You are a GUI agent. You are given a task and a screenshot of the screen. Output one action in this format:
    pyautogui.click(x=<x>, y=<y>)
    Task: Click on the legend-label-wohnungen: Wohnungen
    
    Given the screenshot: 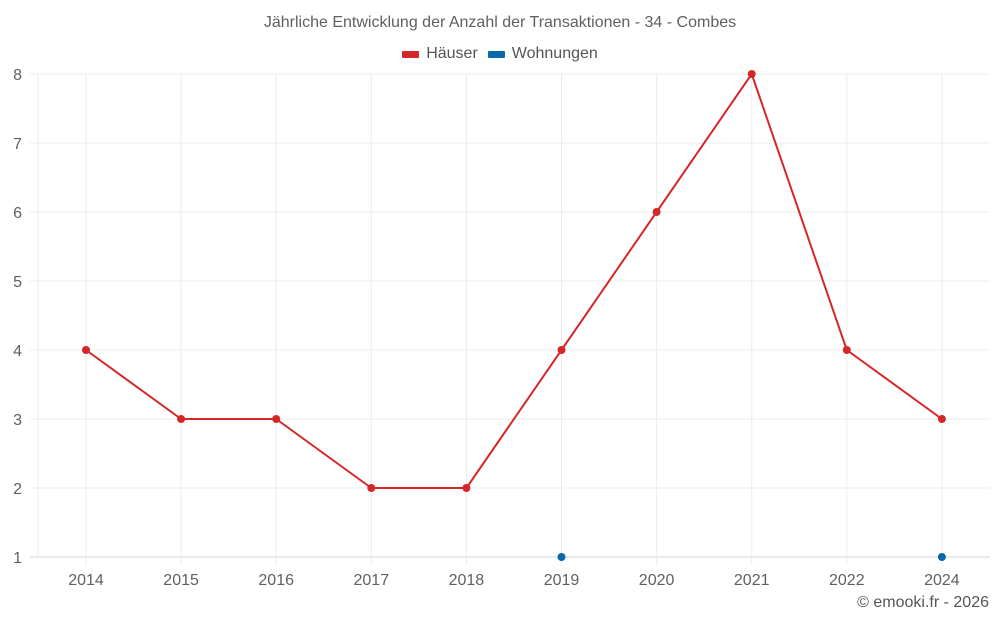 What is the action you would take?
    pyautogui.click(x=554, y=53)
    